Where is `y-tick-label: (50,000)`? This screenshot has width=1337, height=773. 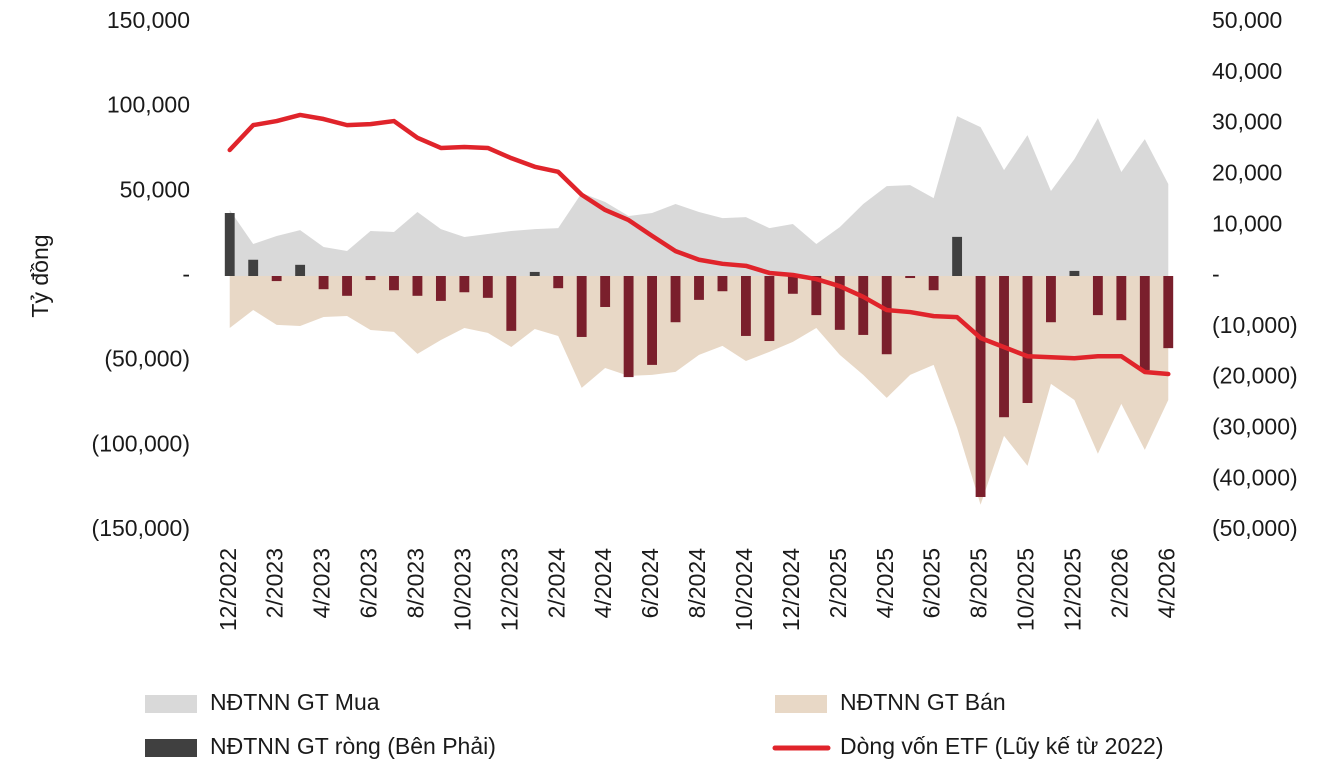 y-tick-label: (50,000) is located at coordinates (147, 359).